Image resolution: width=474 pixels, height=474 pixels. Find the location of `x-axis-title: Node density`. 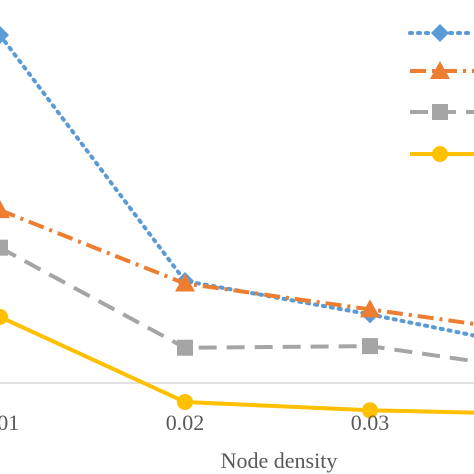

x-axis-title: Node density is located at coordinates (279, 460).